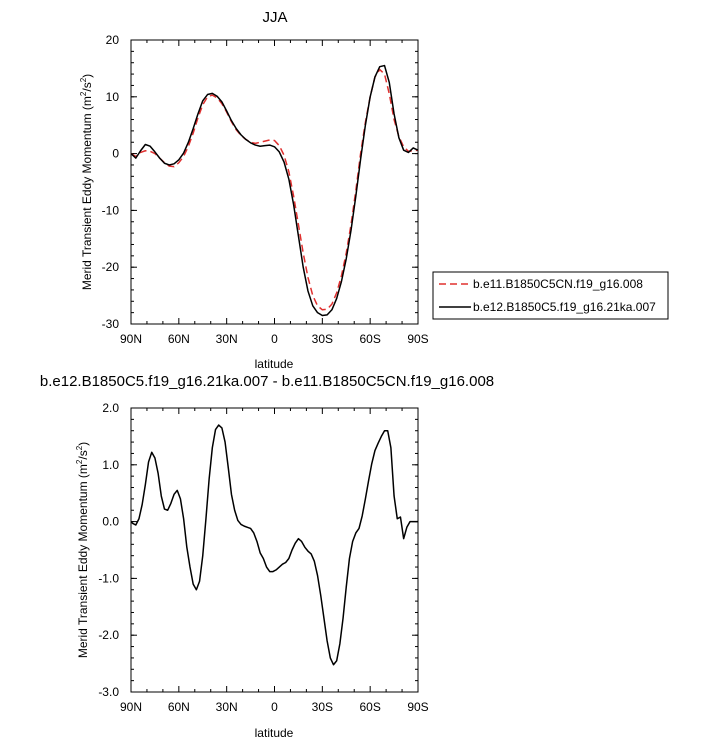  I want to click on y-tick-label: -30, so click(111, 324).